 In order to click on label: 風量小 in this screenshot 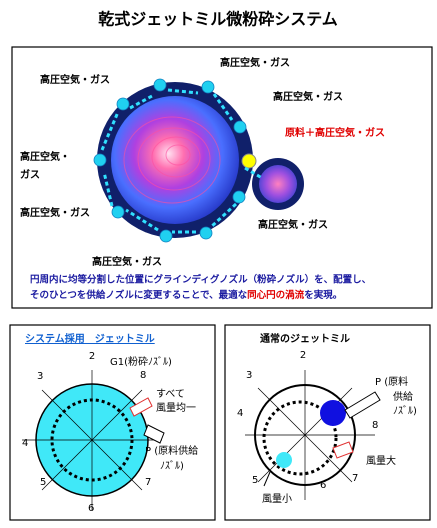, I will do `click(277, 499)`.